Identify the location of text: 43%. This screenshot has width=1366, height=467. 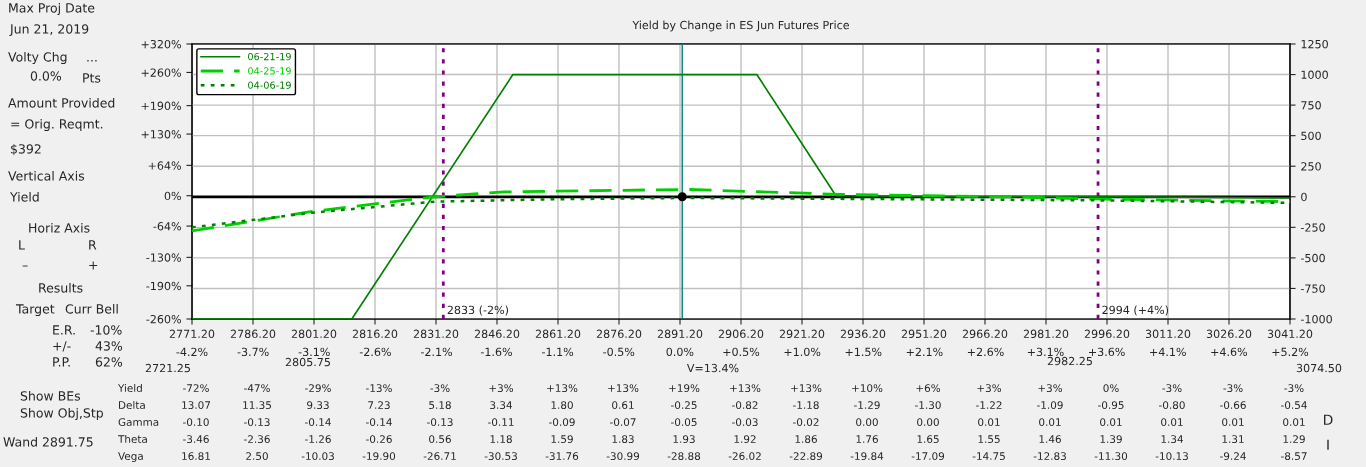
(109, 346).